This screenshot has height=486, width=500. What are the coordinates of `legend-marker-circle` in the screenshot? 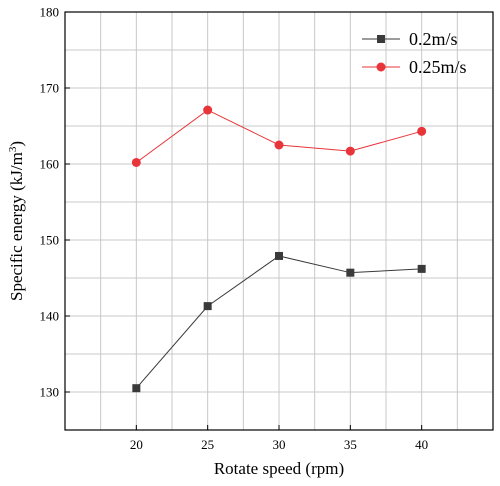 It's located at (381, 67).